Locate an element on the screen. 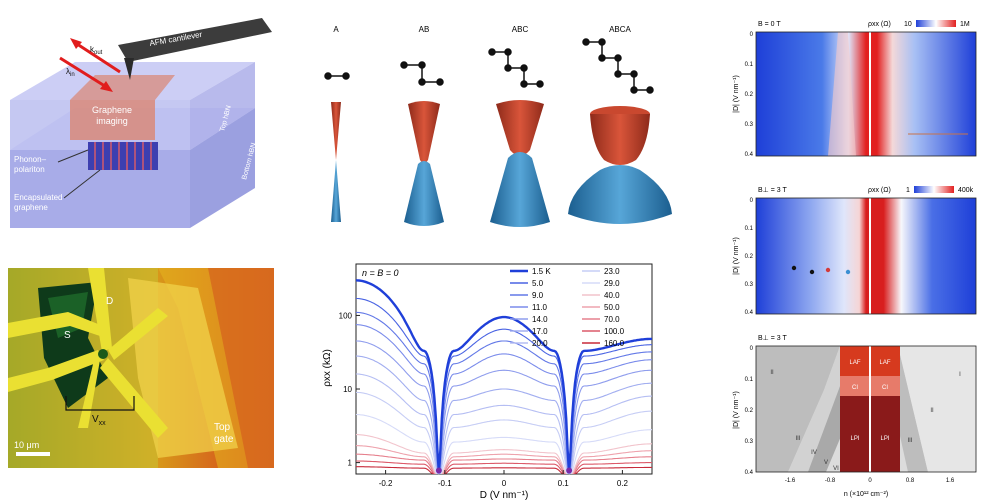 The image size is (1000, 502). legend-label: 23.0 is located at coordinates (612, 271).